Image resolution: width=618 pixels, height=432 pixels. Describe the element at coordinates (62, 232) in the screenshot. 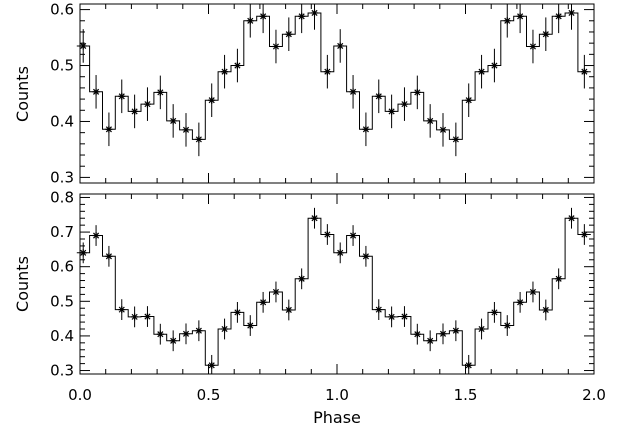

I see `y-tick-label: 0.7` at that location.